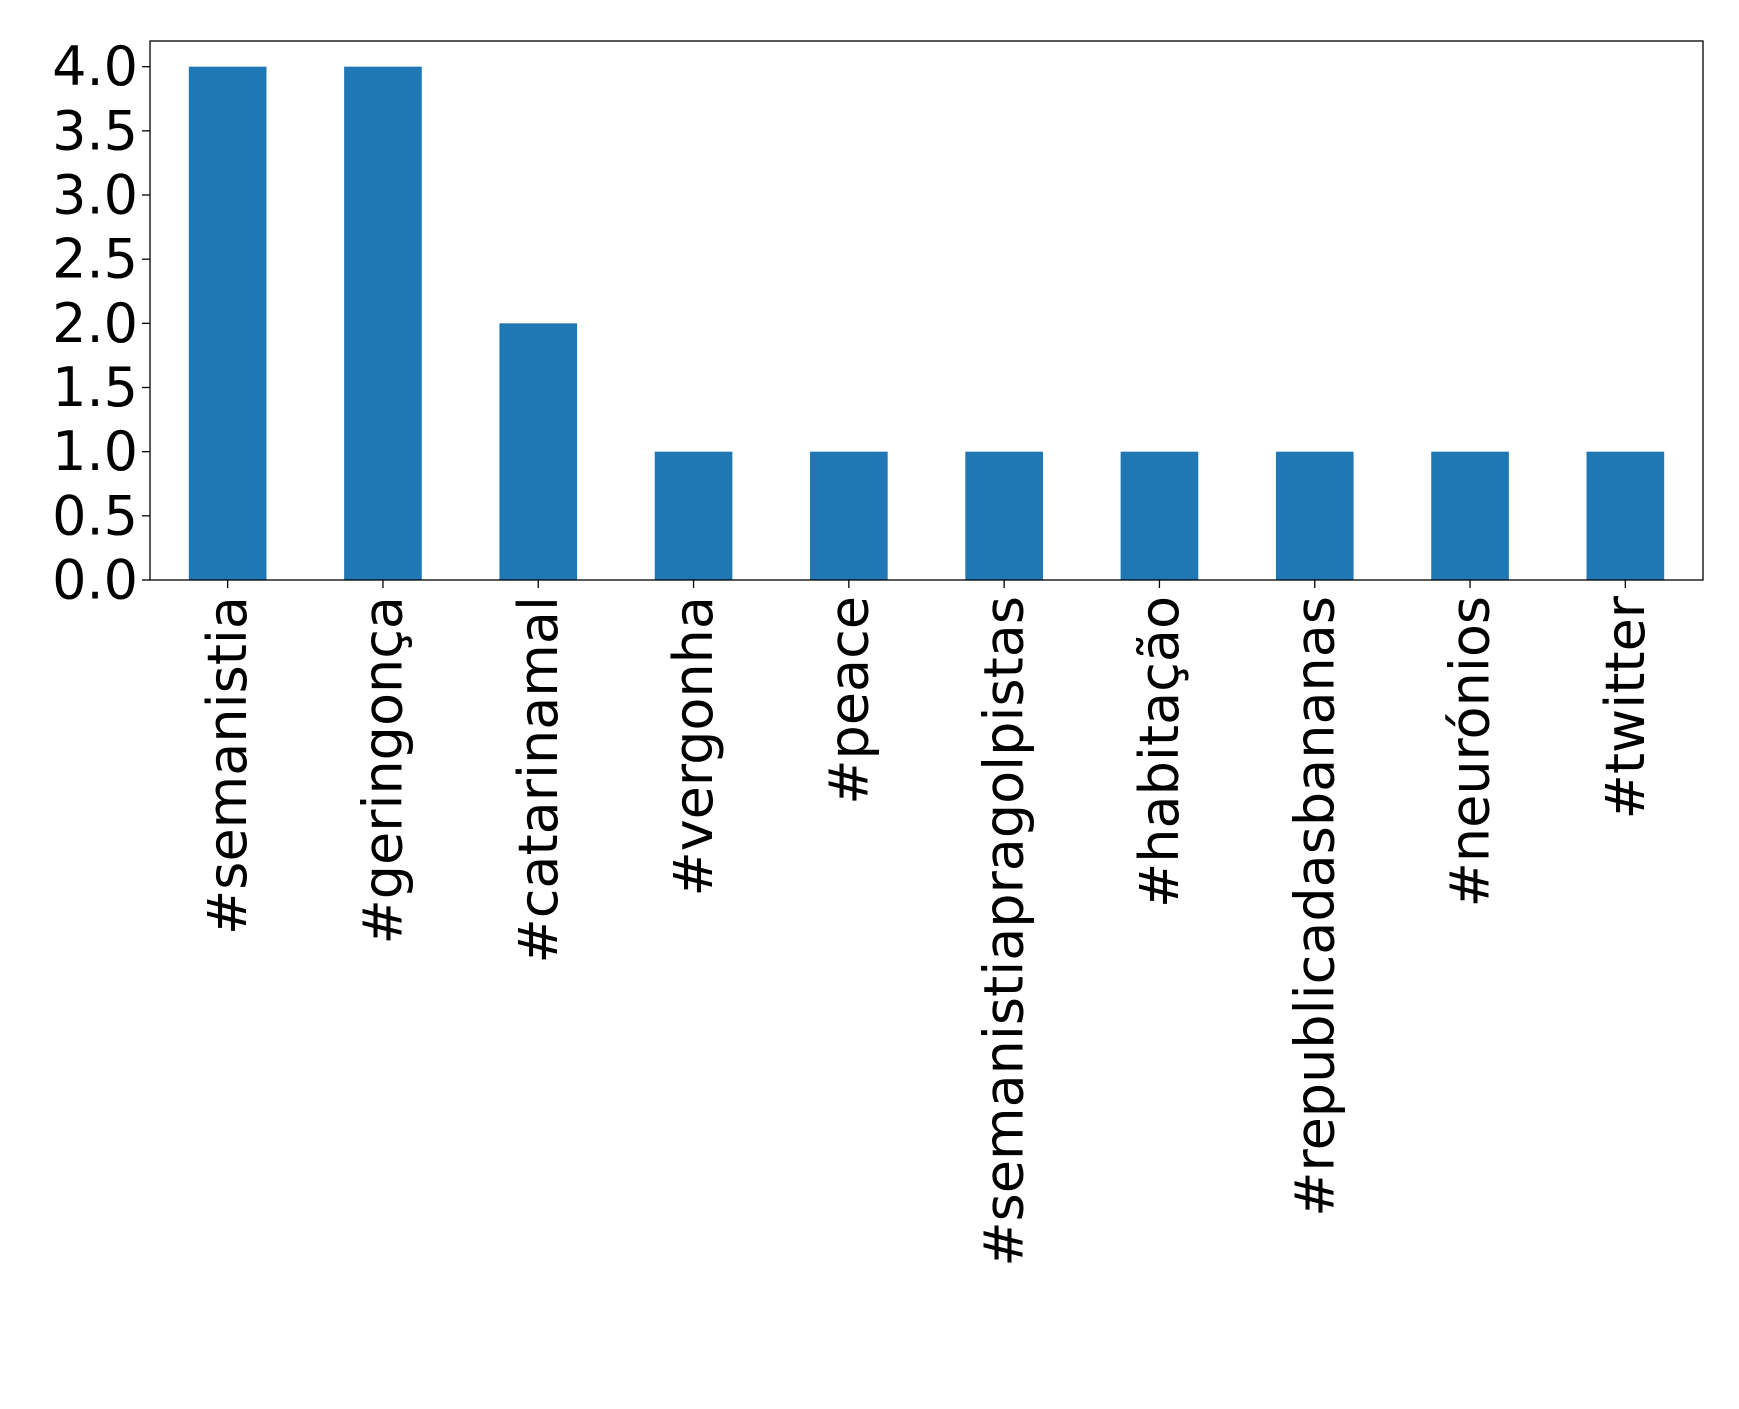 Image resolution: width=1739 pixels, height=1409 pixels. What do you see at coordinates (227, 765) in the screenshot?
I see `x-tick-label: #semanistia` at bounding box center [227, 765].